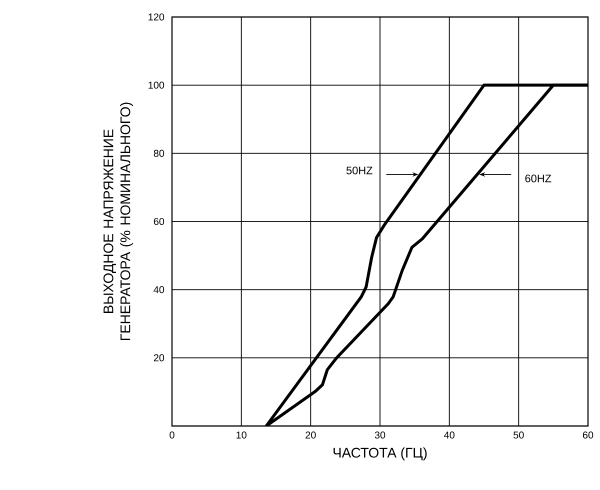 The height and width of the screenshot is (490, 600). Describe the element at coordinates (159, 290) in the screenshot. I see `y-tick-label: 40` at that location.